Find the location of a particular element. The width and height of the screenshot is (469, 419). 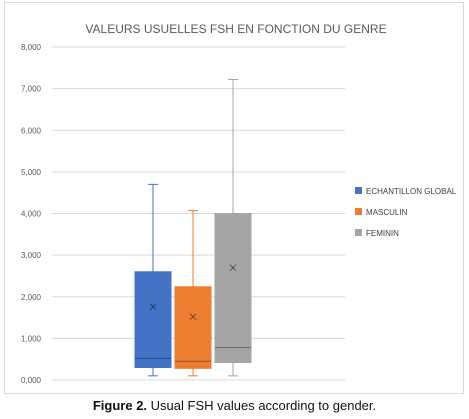

y-tick-label: 7,000 is located at coordinates (31, 89).